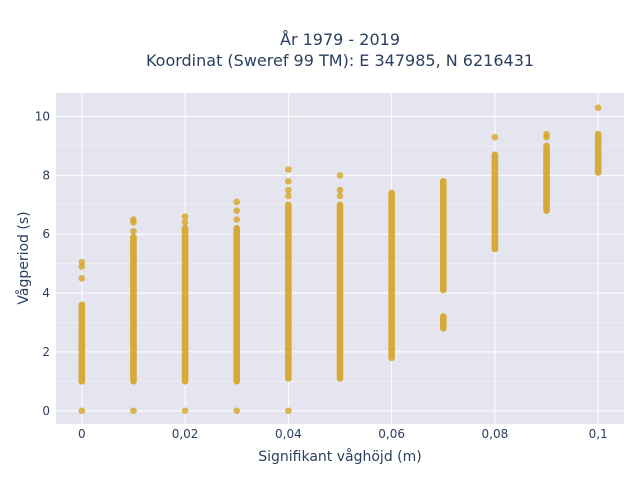 The image size is (640, 480). What do you see at coordinates (343, 434) in the screenshot?
I see `x-tick-labels: 0 0,02 0,04 0,06 0,08 0,1` at bounding box center [343, 434].